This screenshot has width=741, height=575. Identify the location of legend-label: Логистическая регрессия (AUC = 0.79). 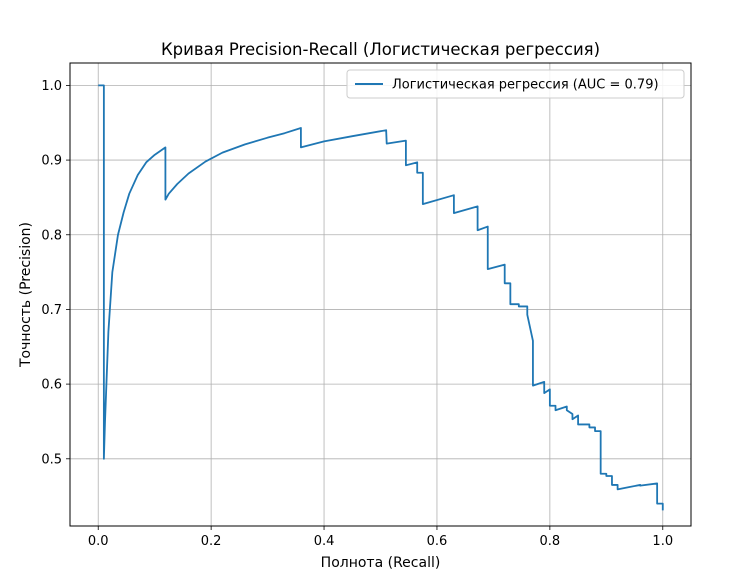
(525, 85).